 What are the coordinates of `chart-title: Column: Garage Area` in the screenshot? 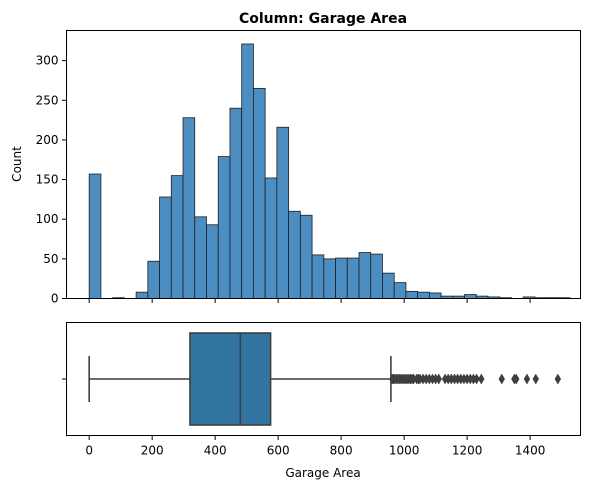 It's located at (323, 19).